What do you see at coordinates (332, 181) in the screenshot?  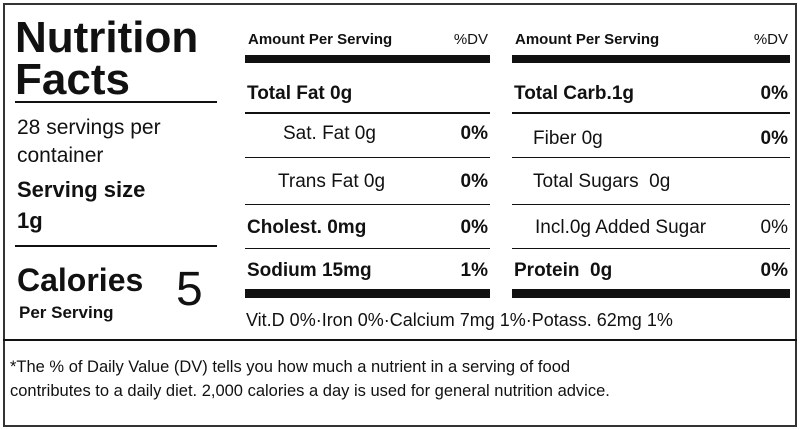 I see `nutrient: Trans Fat 0g` at bounding box center [332, 181].